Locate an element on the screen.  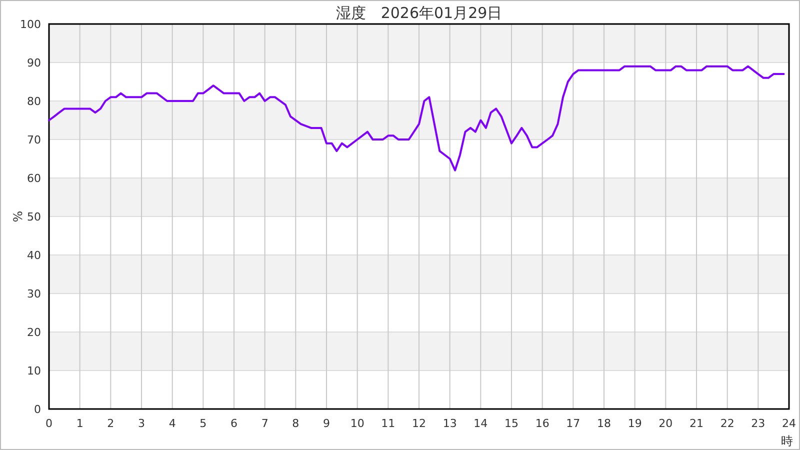
y-tick-label: 30 is located at coordinates (34, 294).